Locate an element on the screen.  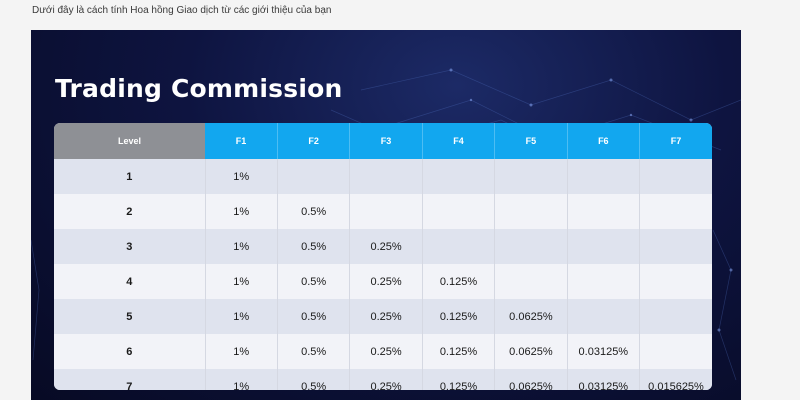
table-row: 6 1% 0.5% 0.25% 0.125% 0.0625% 0.03125% is located at coordinates (383, 351).